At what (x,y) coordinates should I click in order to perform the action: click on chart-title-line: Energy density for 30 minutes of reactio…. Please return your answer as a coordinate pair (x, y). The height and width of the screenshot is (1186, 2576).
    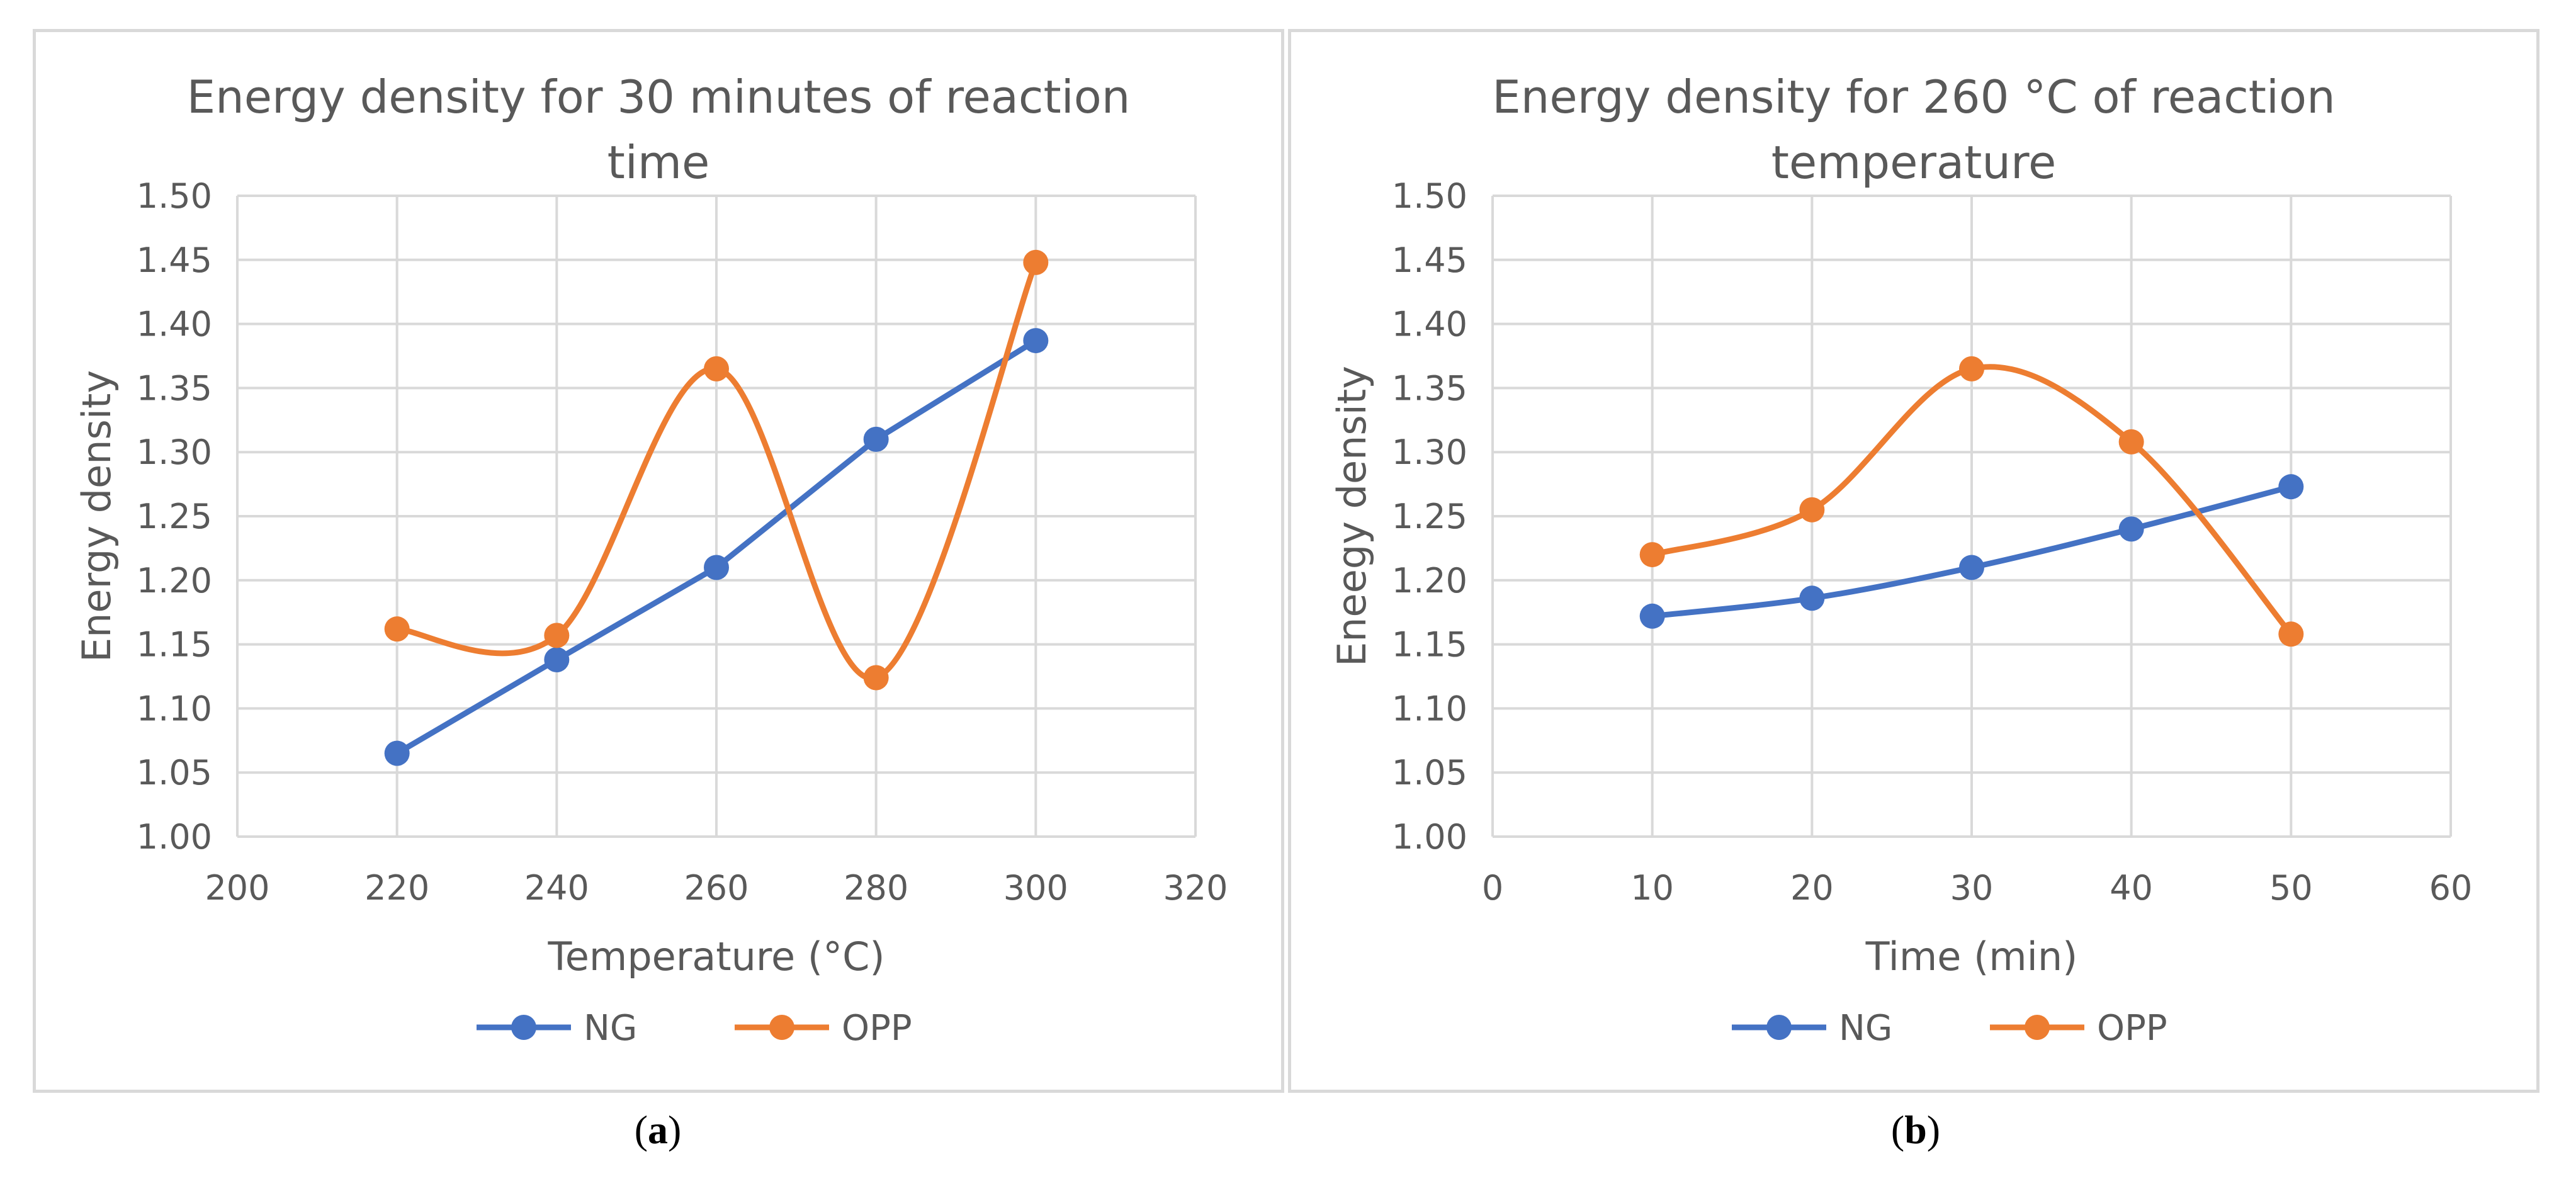
    Looking at the image, I should click on (659, 97).